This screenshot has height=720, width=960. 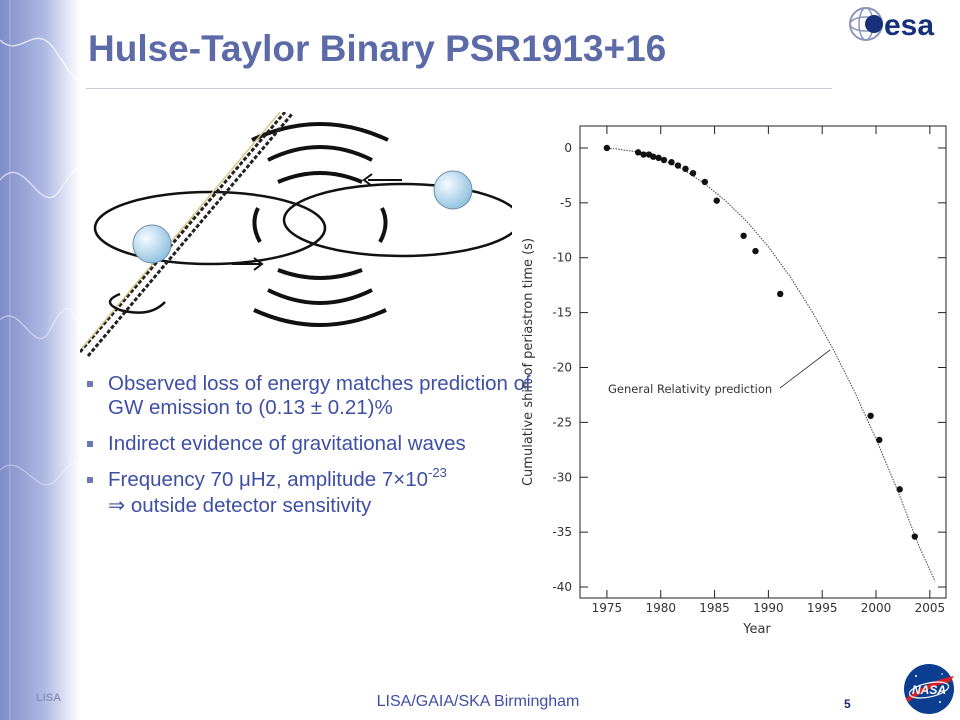 I want to click on y-tick-label: 0, so click(x=568, y=148).